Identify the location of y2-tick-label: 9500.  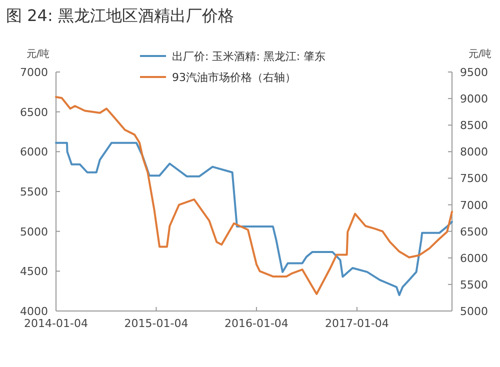
(474, 72).